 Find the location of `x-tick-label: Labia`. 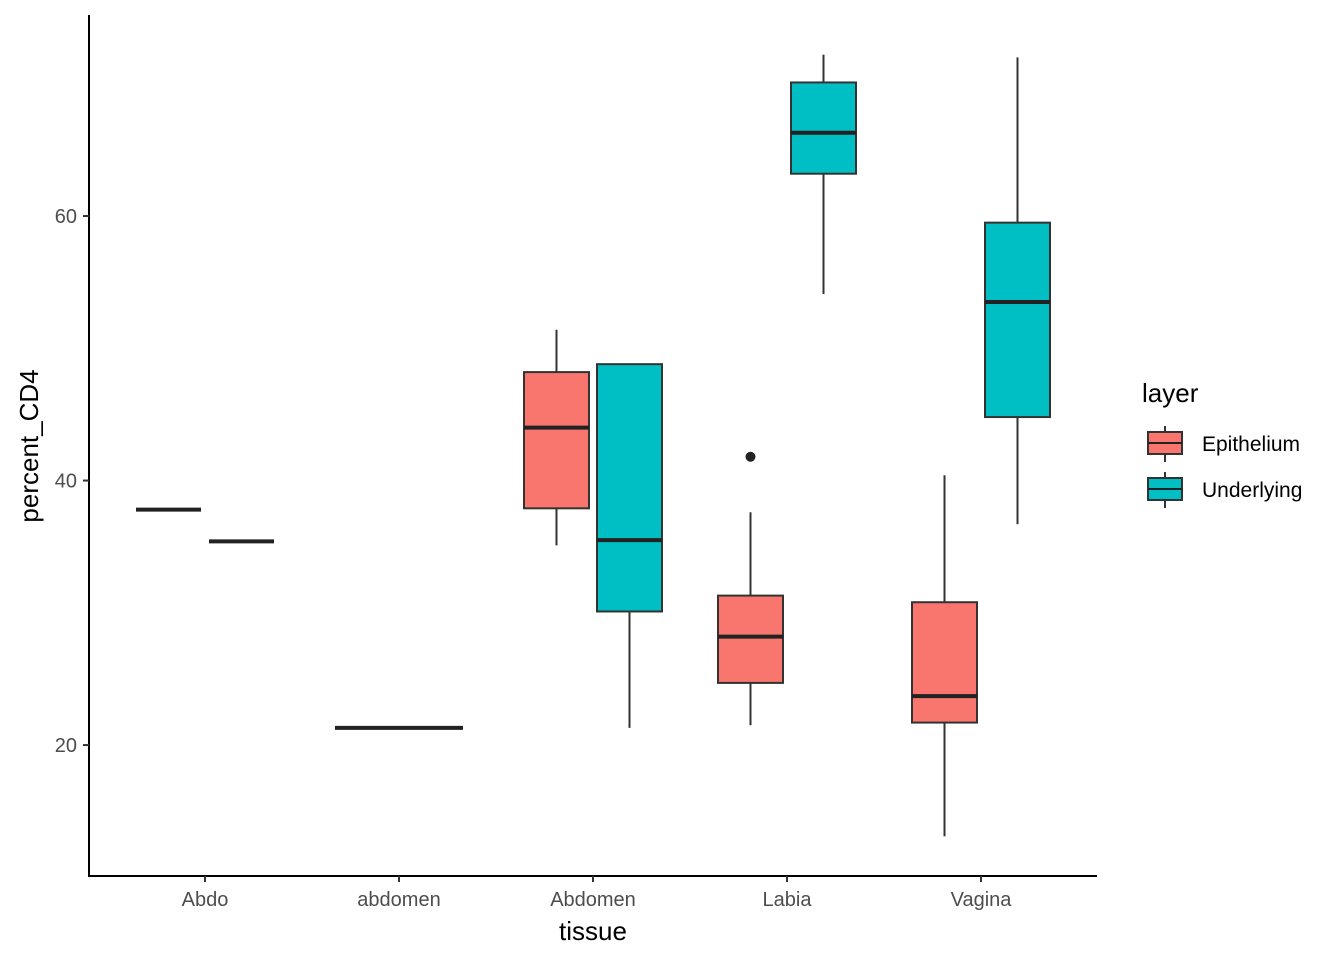

x-tick-label: Labia is located at coordinates (788, 900).